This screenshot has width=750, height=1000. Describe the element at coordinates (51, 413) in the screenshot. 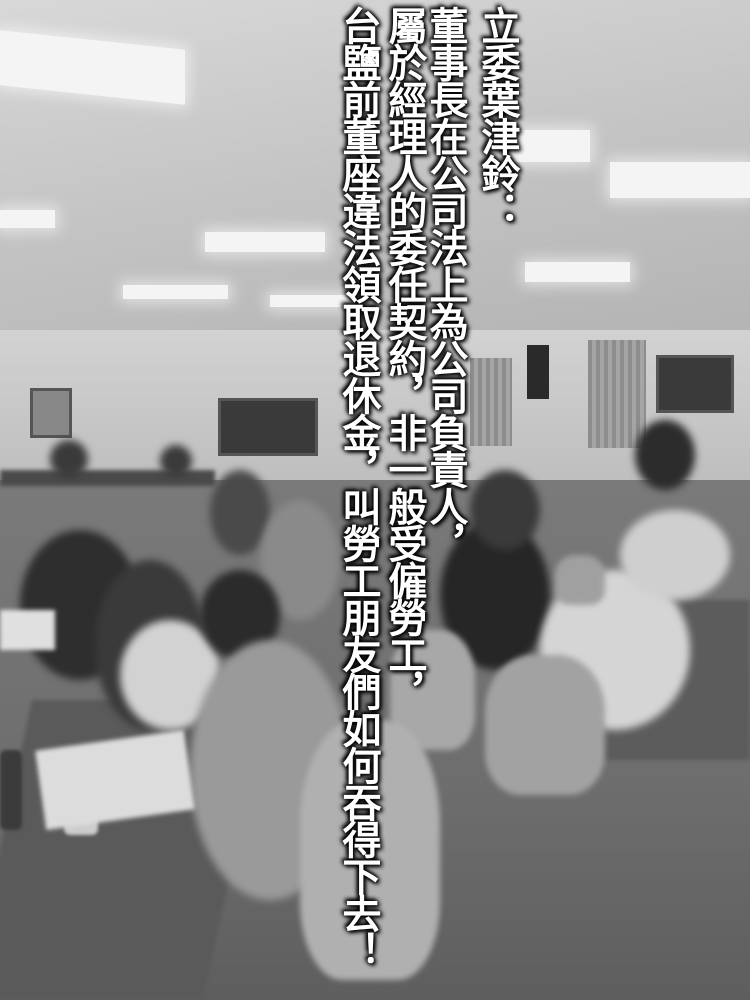

I see `portrait-frame` at that location.